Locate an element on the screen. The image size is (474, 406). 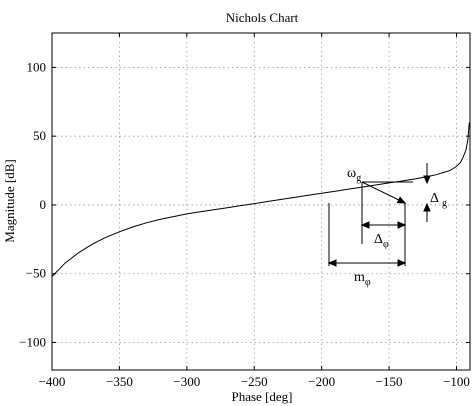
x-tick-label: −300 is located at coordinates (186, 381).